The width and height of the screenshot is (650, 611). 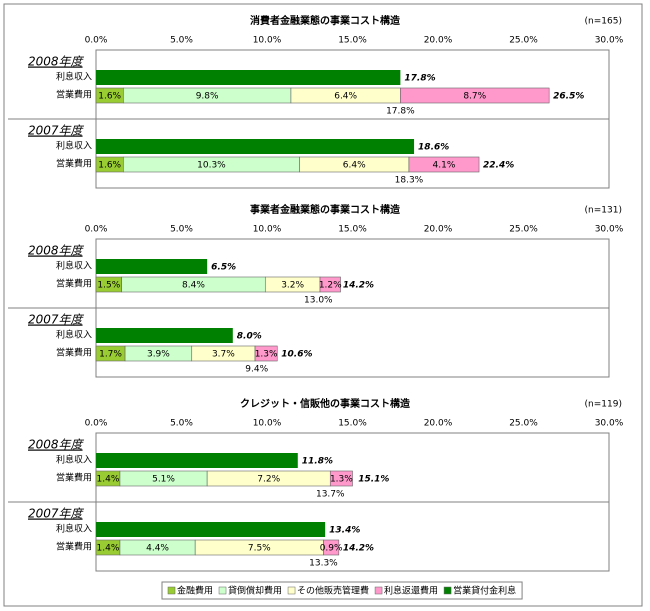 What do you see at coordinates (330, 495) in the screenshot?
I see `subtotal-label: 13.7%` at bounding box center [330, 495].